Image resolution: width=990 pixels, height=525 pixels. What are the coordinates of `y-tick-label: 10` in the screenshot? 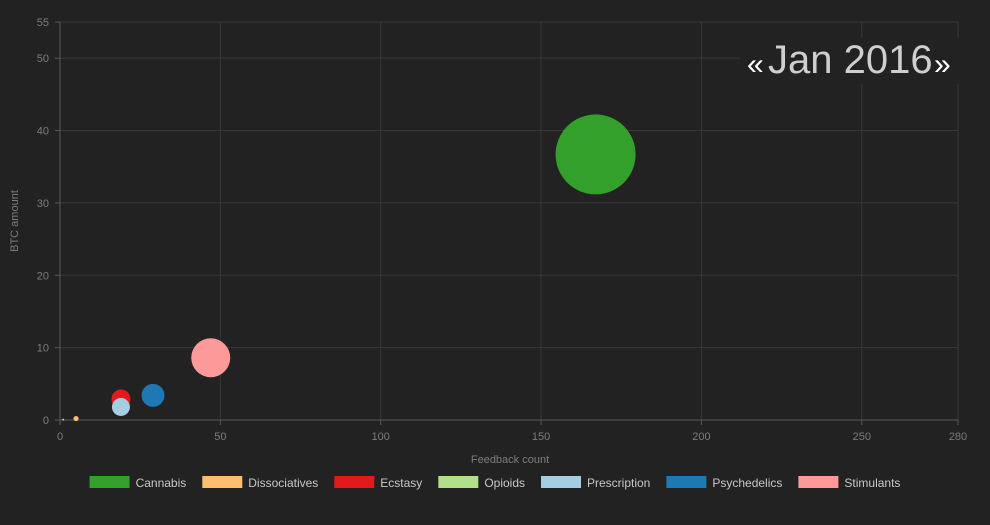 It's located at (43, 349).